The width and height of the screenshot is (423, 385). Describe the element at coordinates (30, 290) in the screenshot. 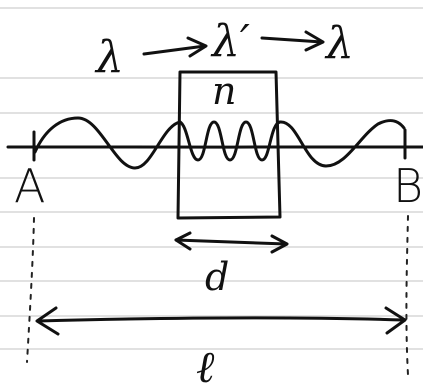

I see `guide-dashed-left` at that location.